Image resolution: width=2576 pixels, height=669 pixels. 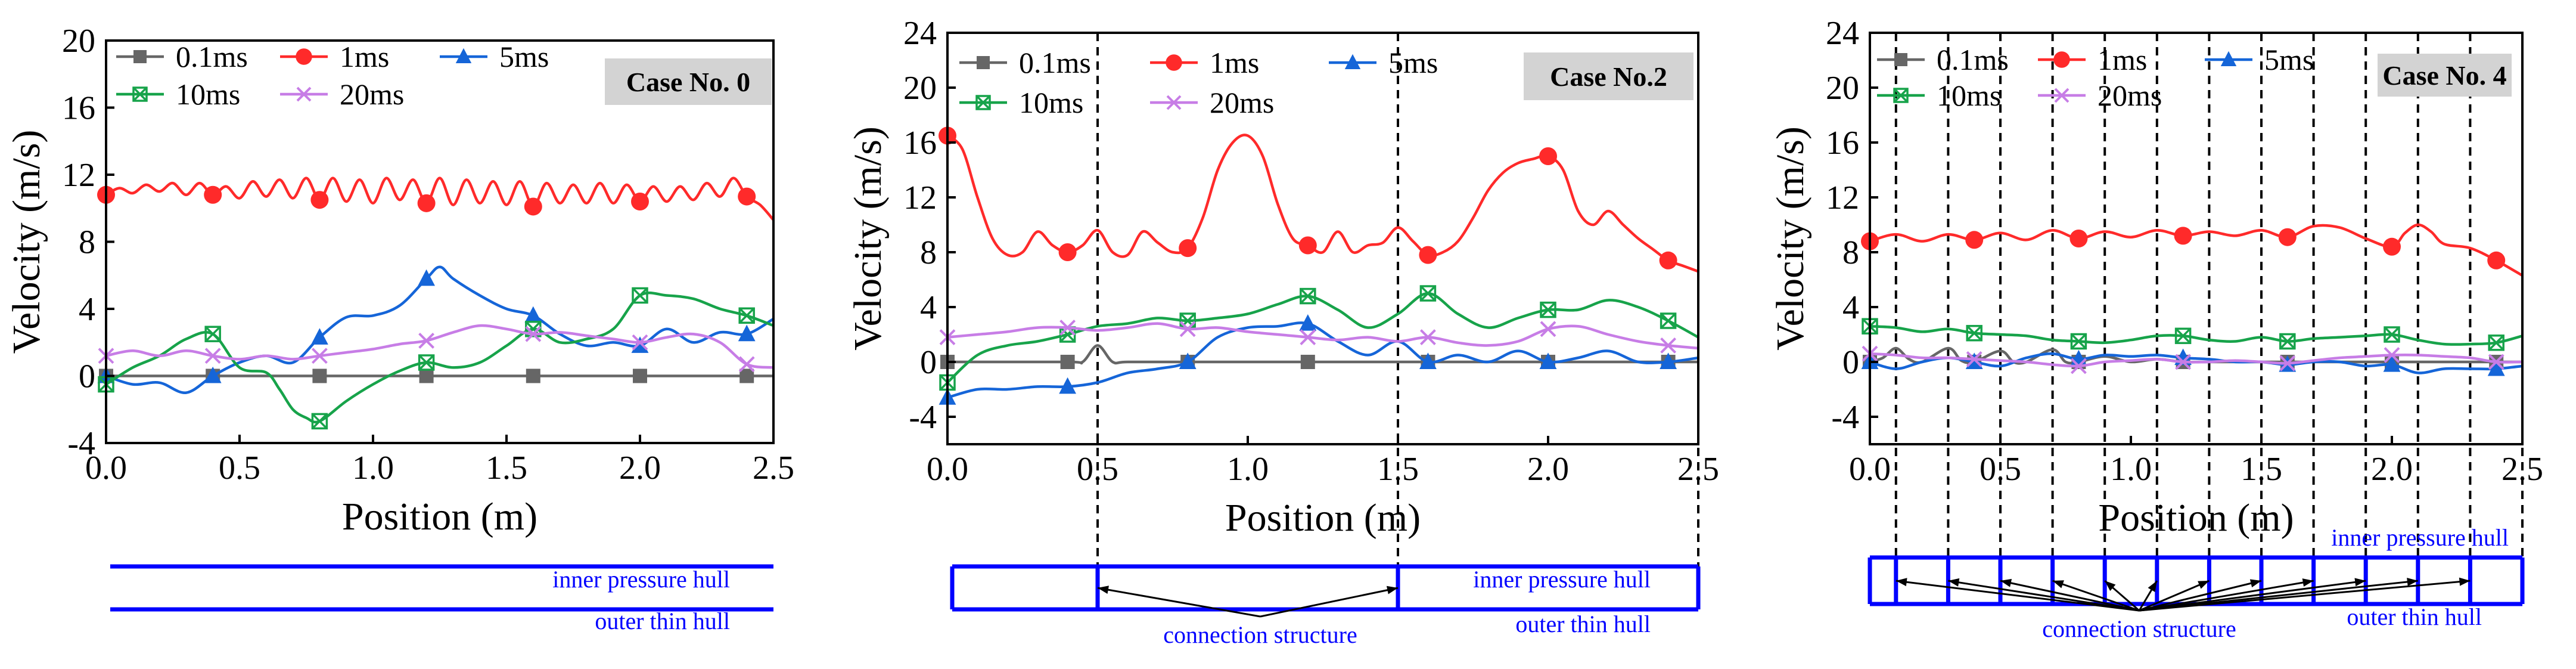 I want to click on marker-0.1ms-5, so click(x=640, y=376).